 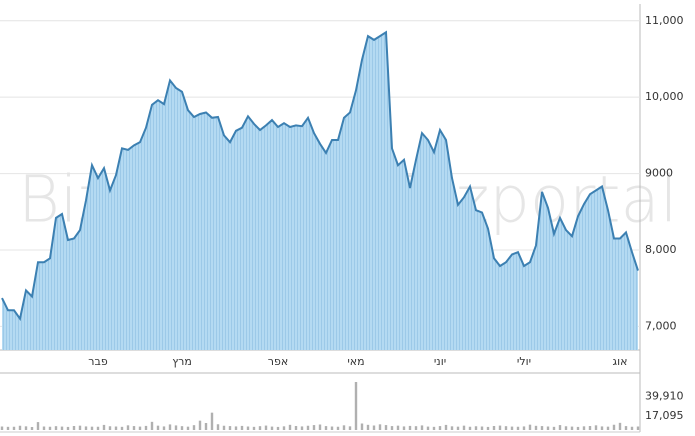 I want to click on x-tick-label: מאי, so click(x=355, y=361).